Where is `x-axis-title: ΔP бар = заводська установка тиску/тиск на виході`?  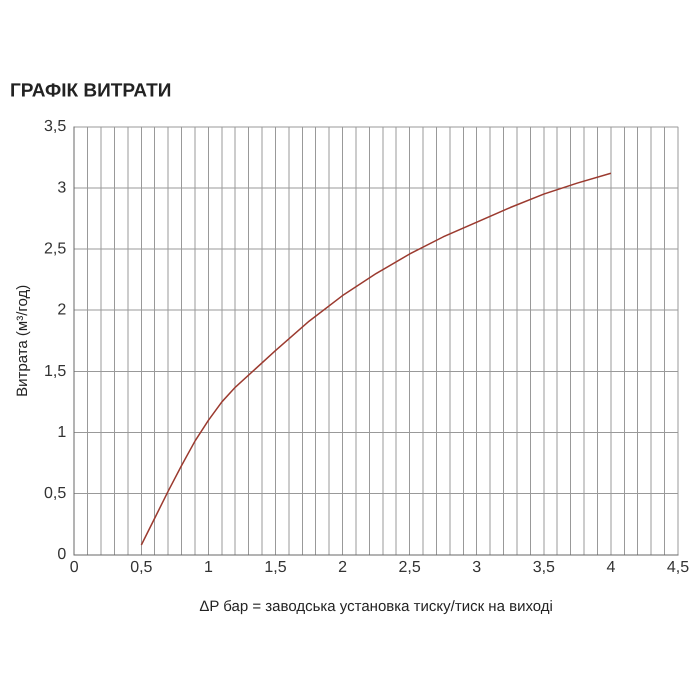 x-axis-title: ΔP бар = заводська установка тиску/тиск на виході is located at coordinates (376, 607).